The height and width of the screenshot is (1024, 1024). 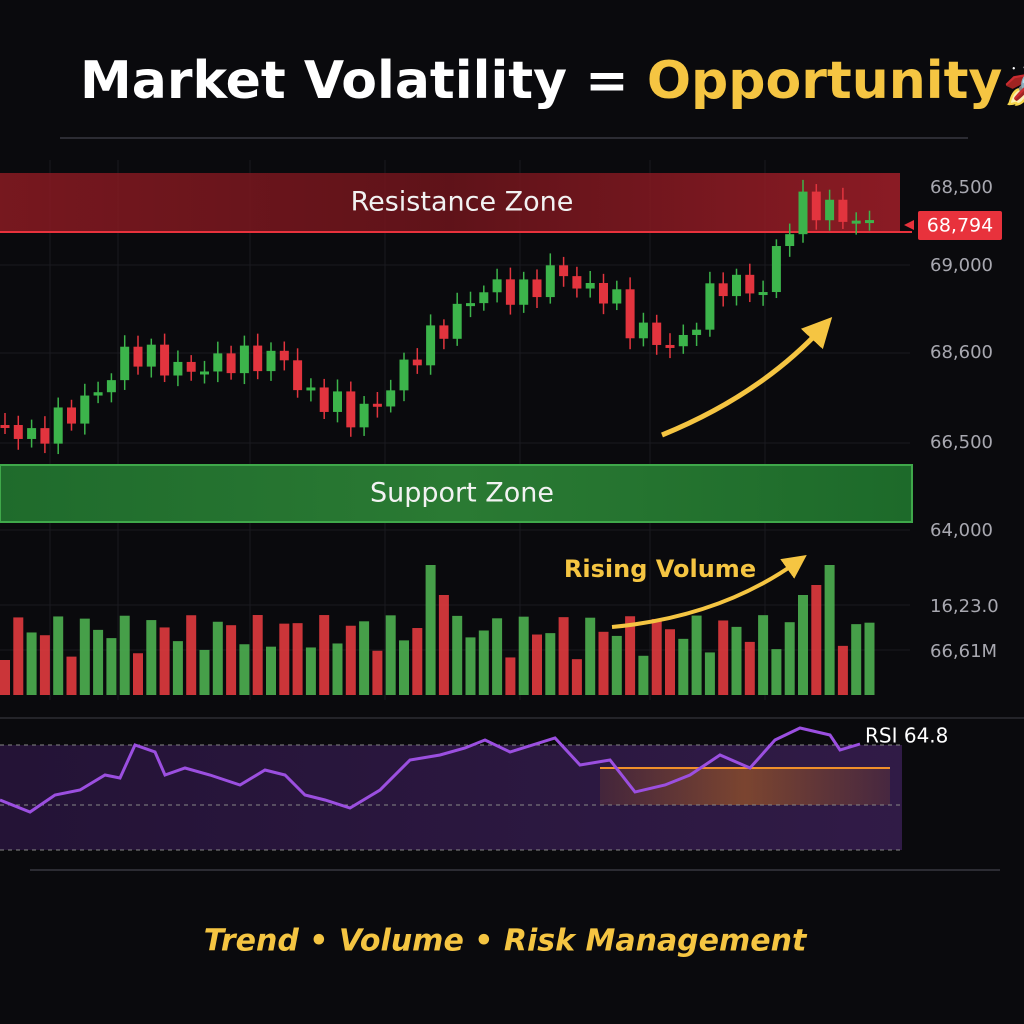 I want to click on title-icon: 🚀, so click(x=1013, y=80).